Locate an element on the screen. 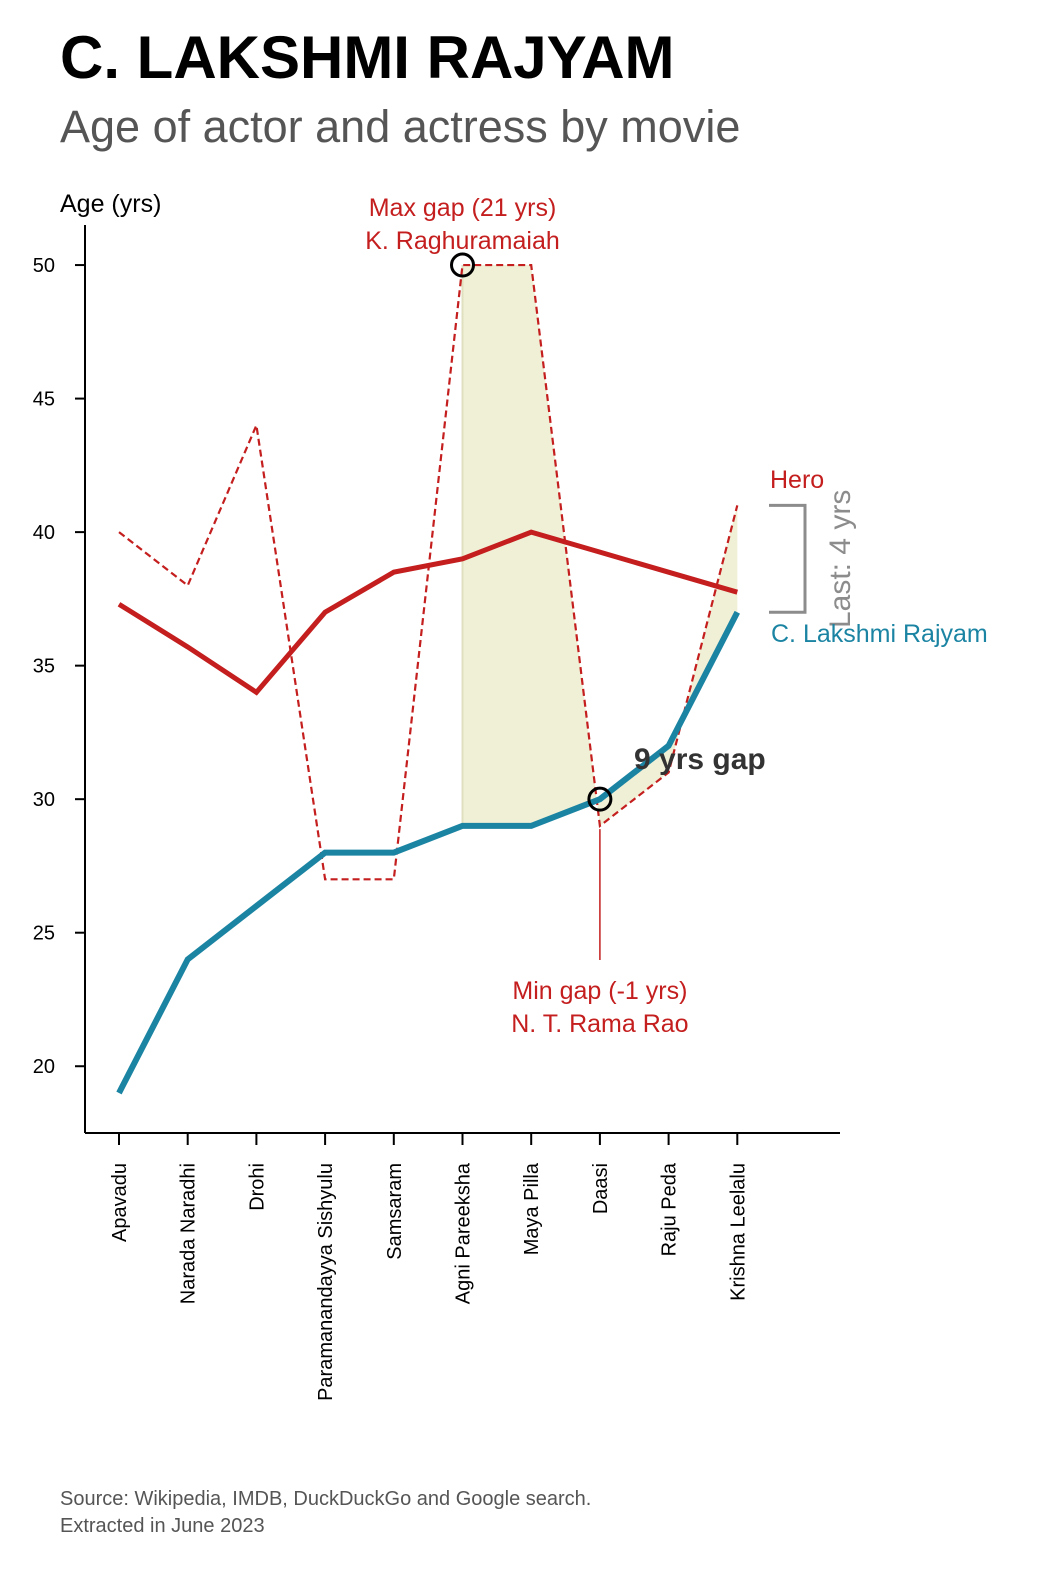  hero-age-trend-line is located at coordinates (427, 612).